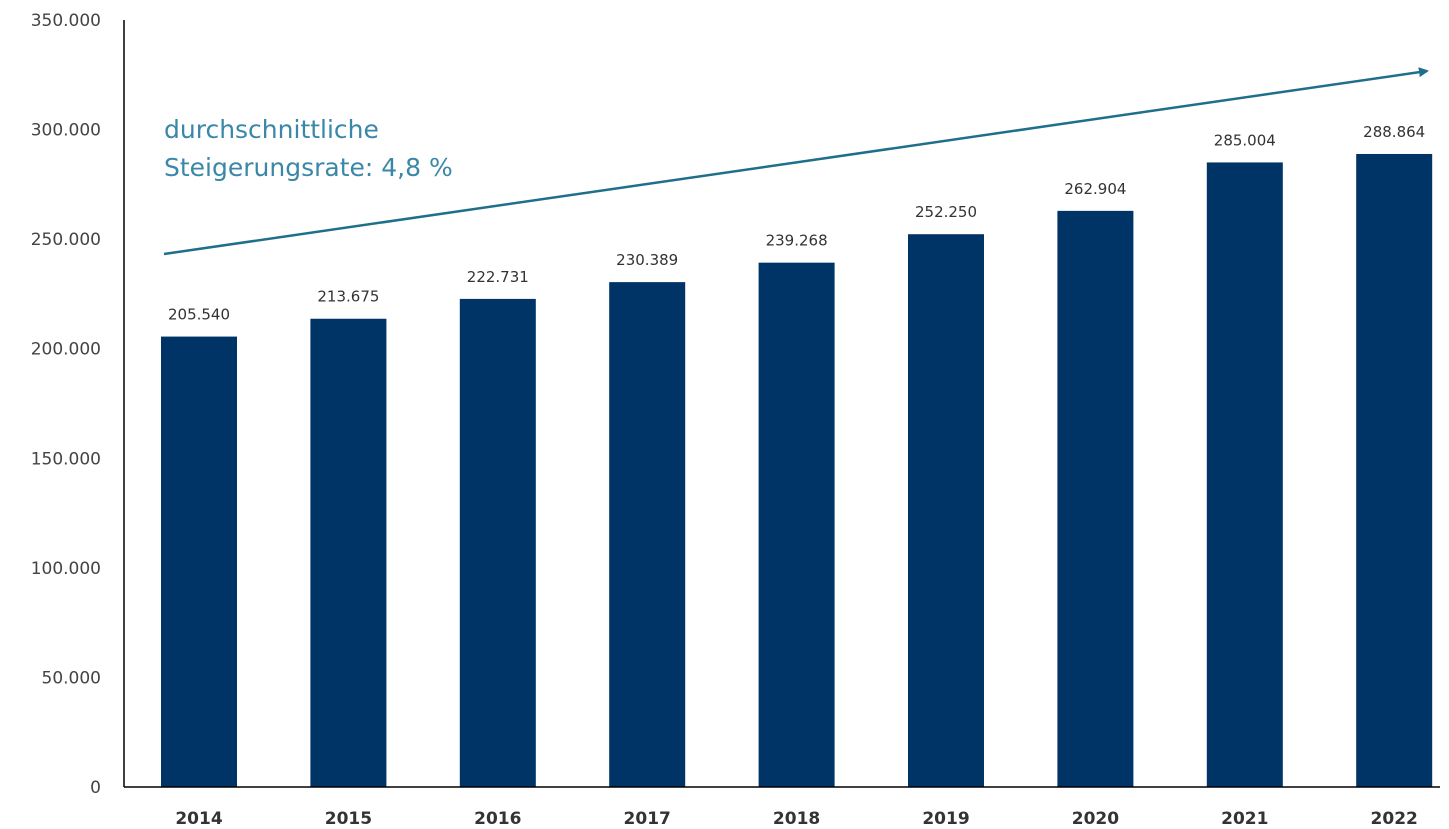  What do you see at coordinates (66, 21) in the screenshot?
I see `y-tick-label: 350.000` at bounding box center [66, 21].